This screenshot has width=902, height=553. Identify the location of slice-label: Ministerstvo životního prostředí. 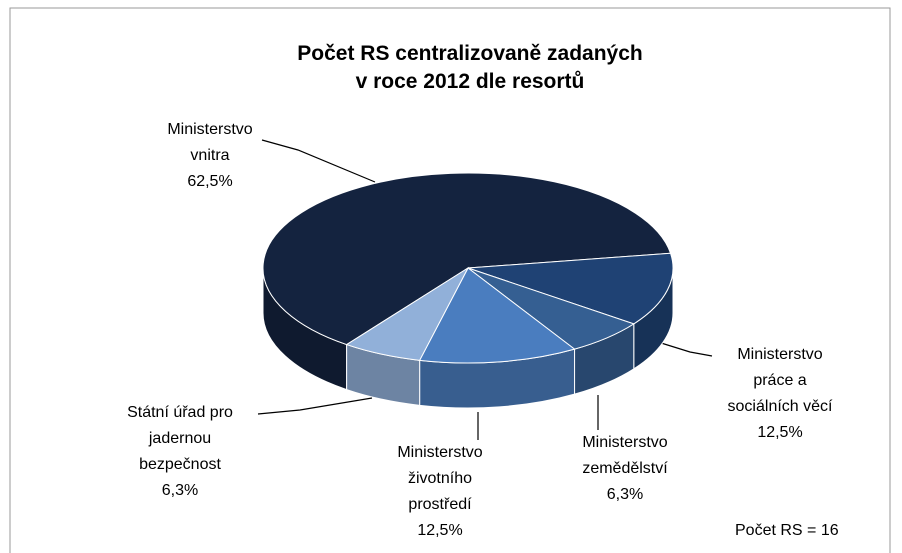
(440, 478).